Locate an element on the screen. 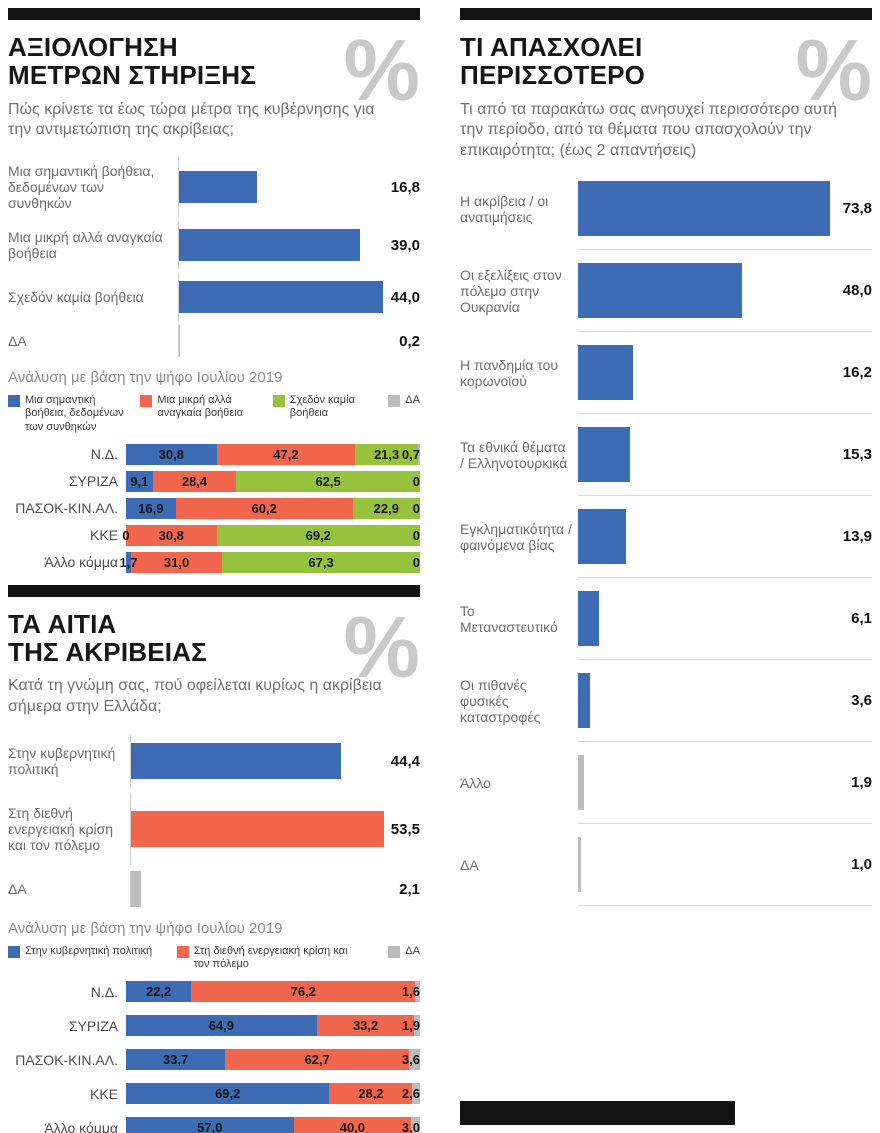  stacked-segment: 47,2 is located at coordinates (286, 454).